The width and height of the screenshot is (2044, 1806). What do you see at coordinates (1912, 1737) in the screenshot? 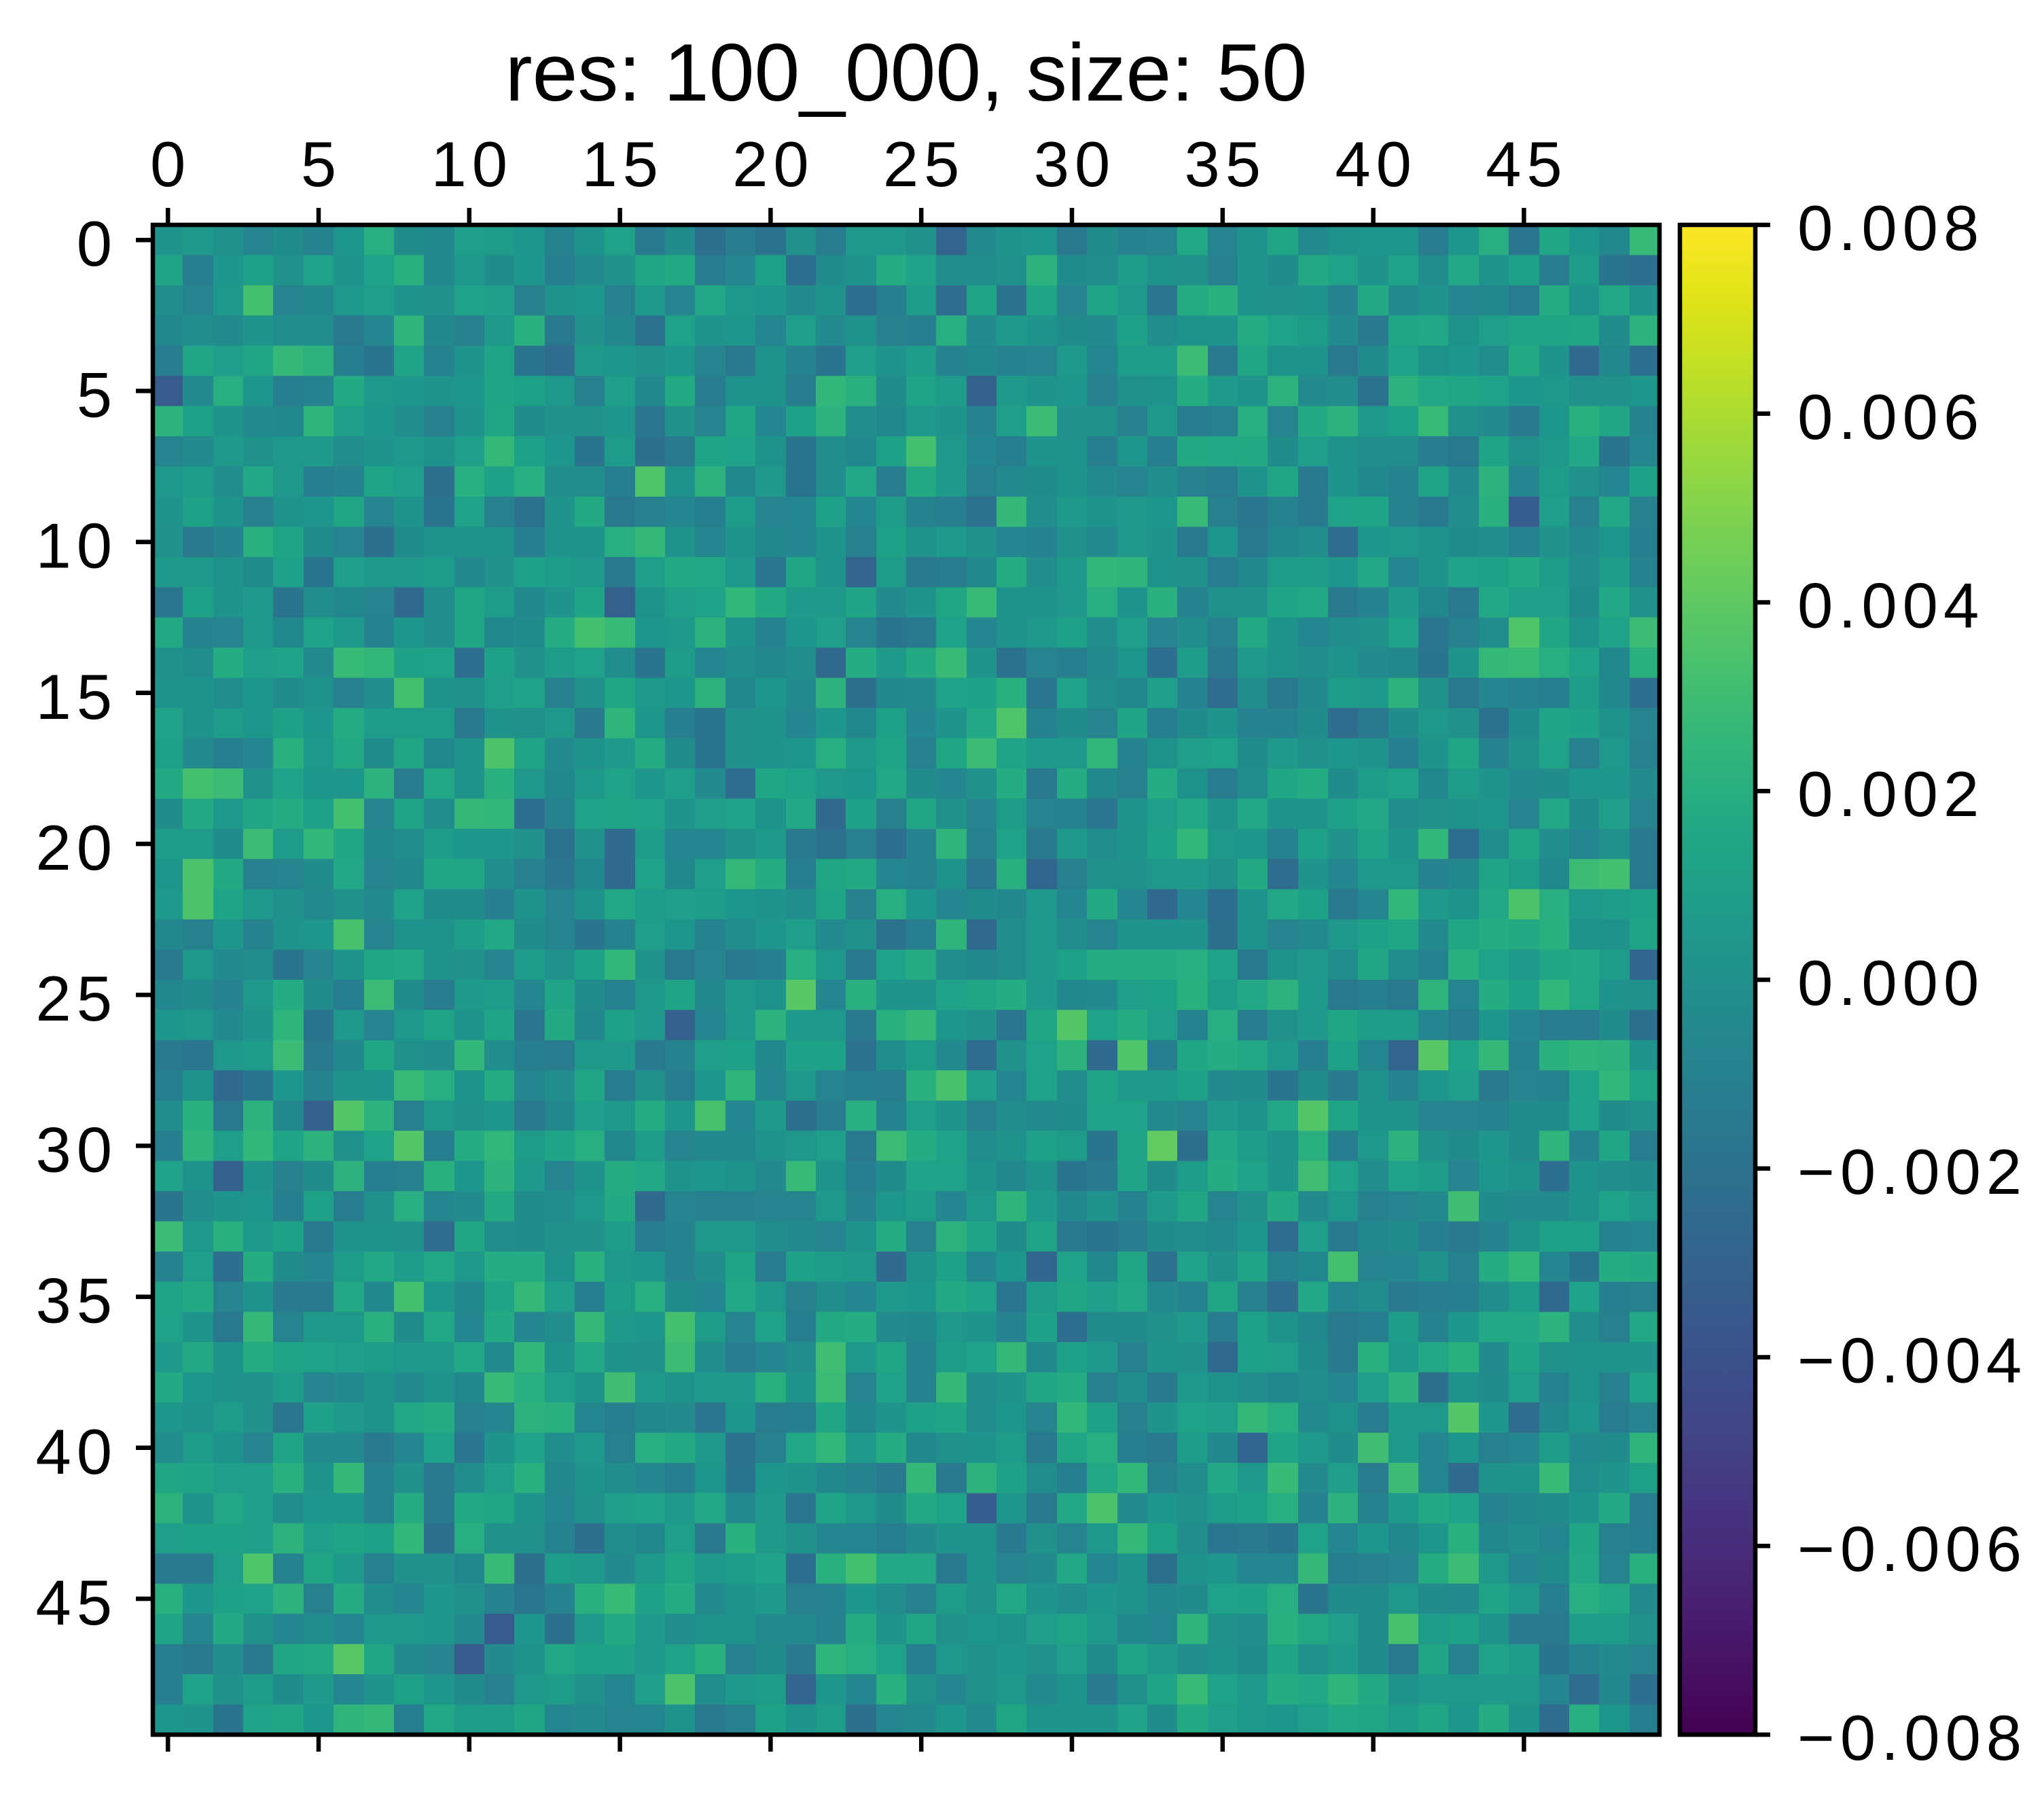
I see `svg-text: −0.008` at bounding box center [1912, 1737].